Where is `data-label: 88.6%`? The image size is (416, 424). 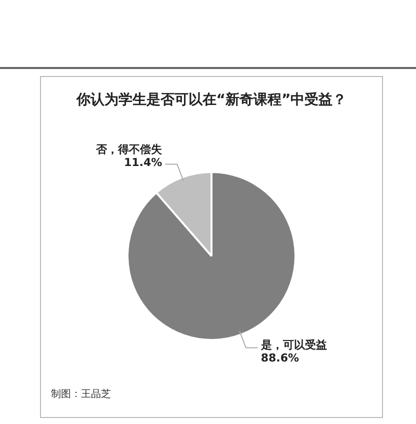
data-label: 88.6% is located at coordinates (280, 358).